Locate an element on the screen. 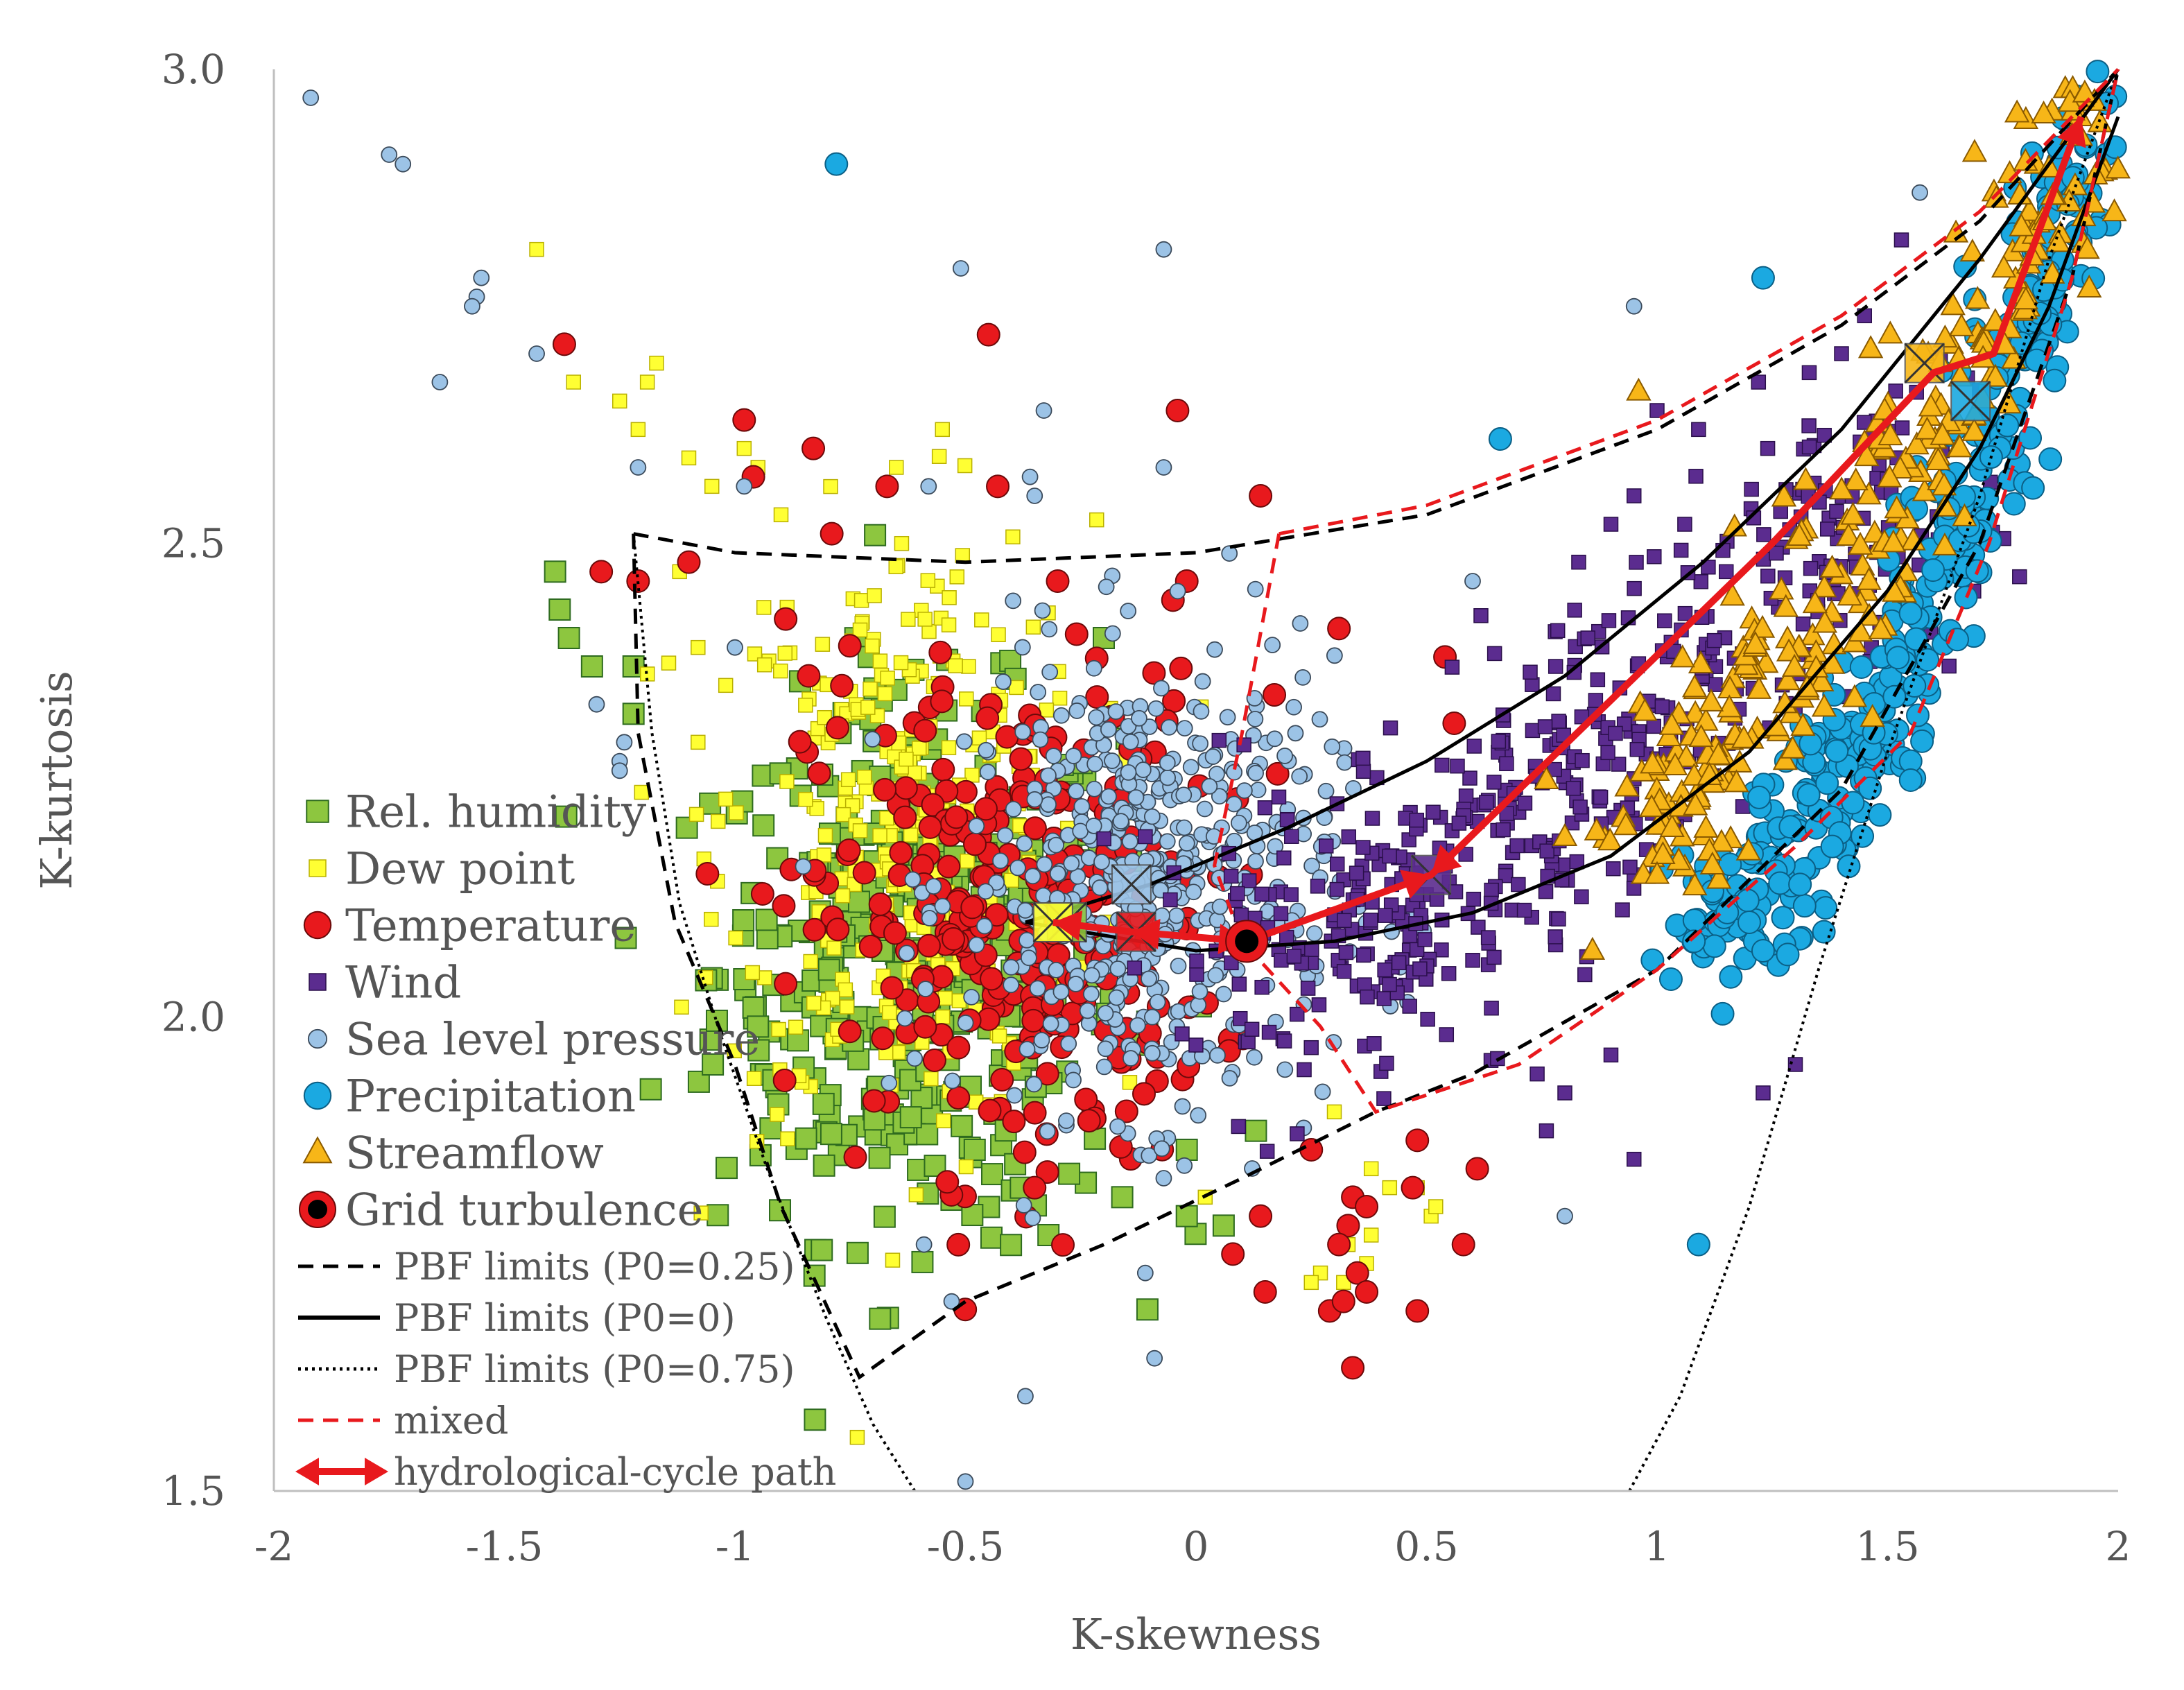 The image size is (2184, 1690). x-tick-label: -0.5 is located at coordinates (966, 1547).